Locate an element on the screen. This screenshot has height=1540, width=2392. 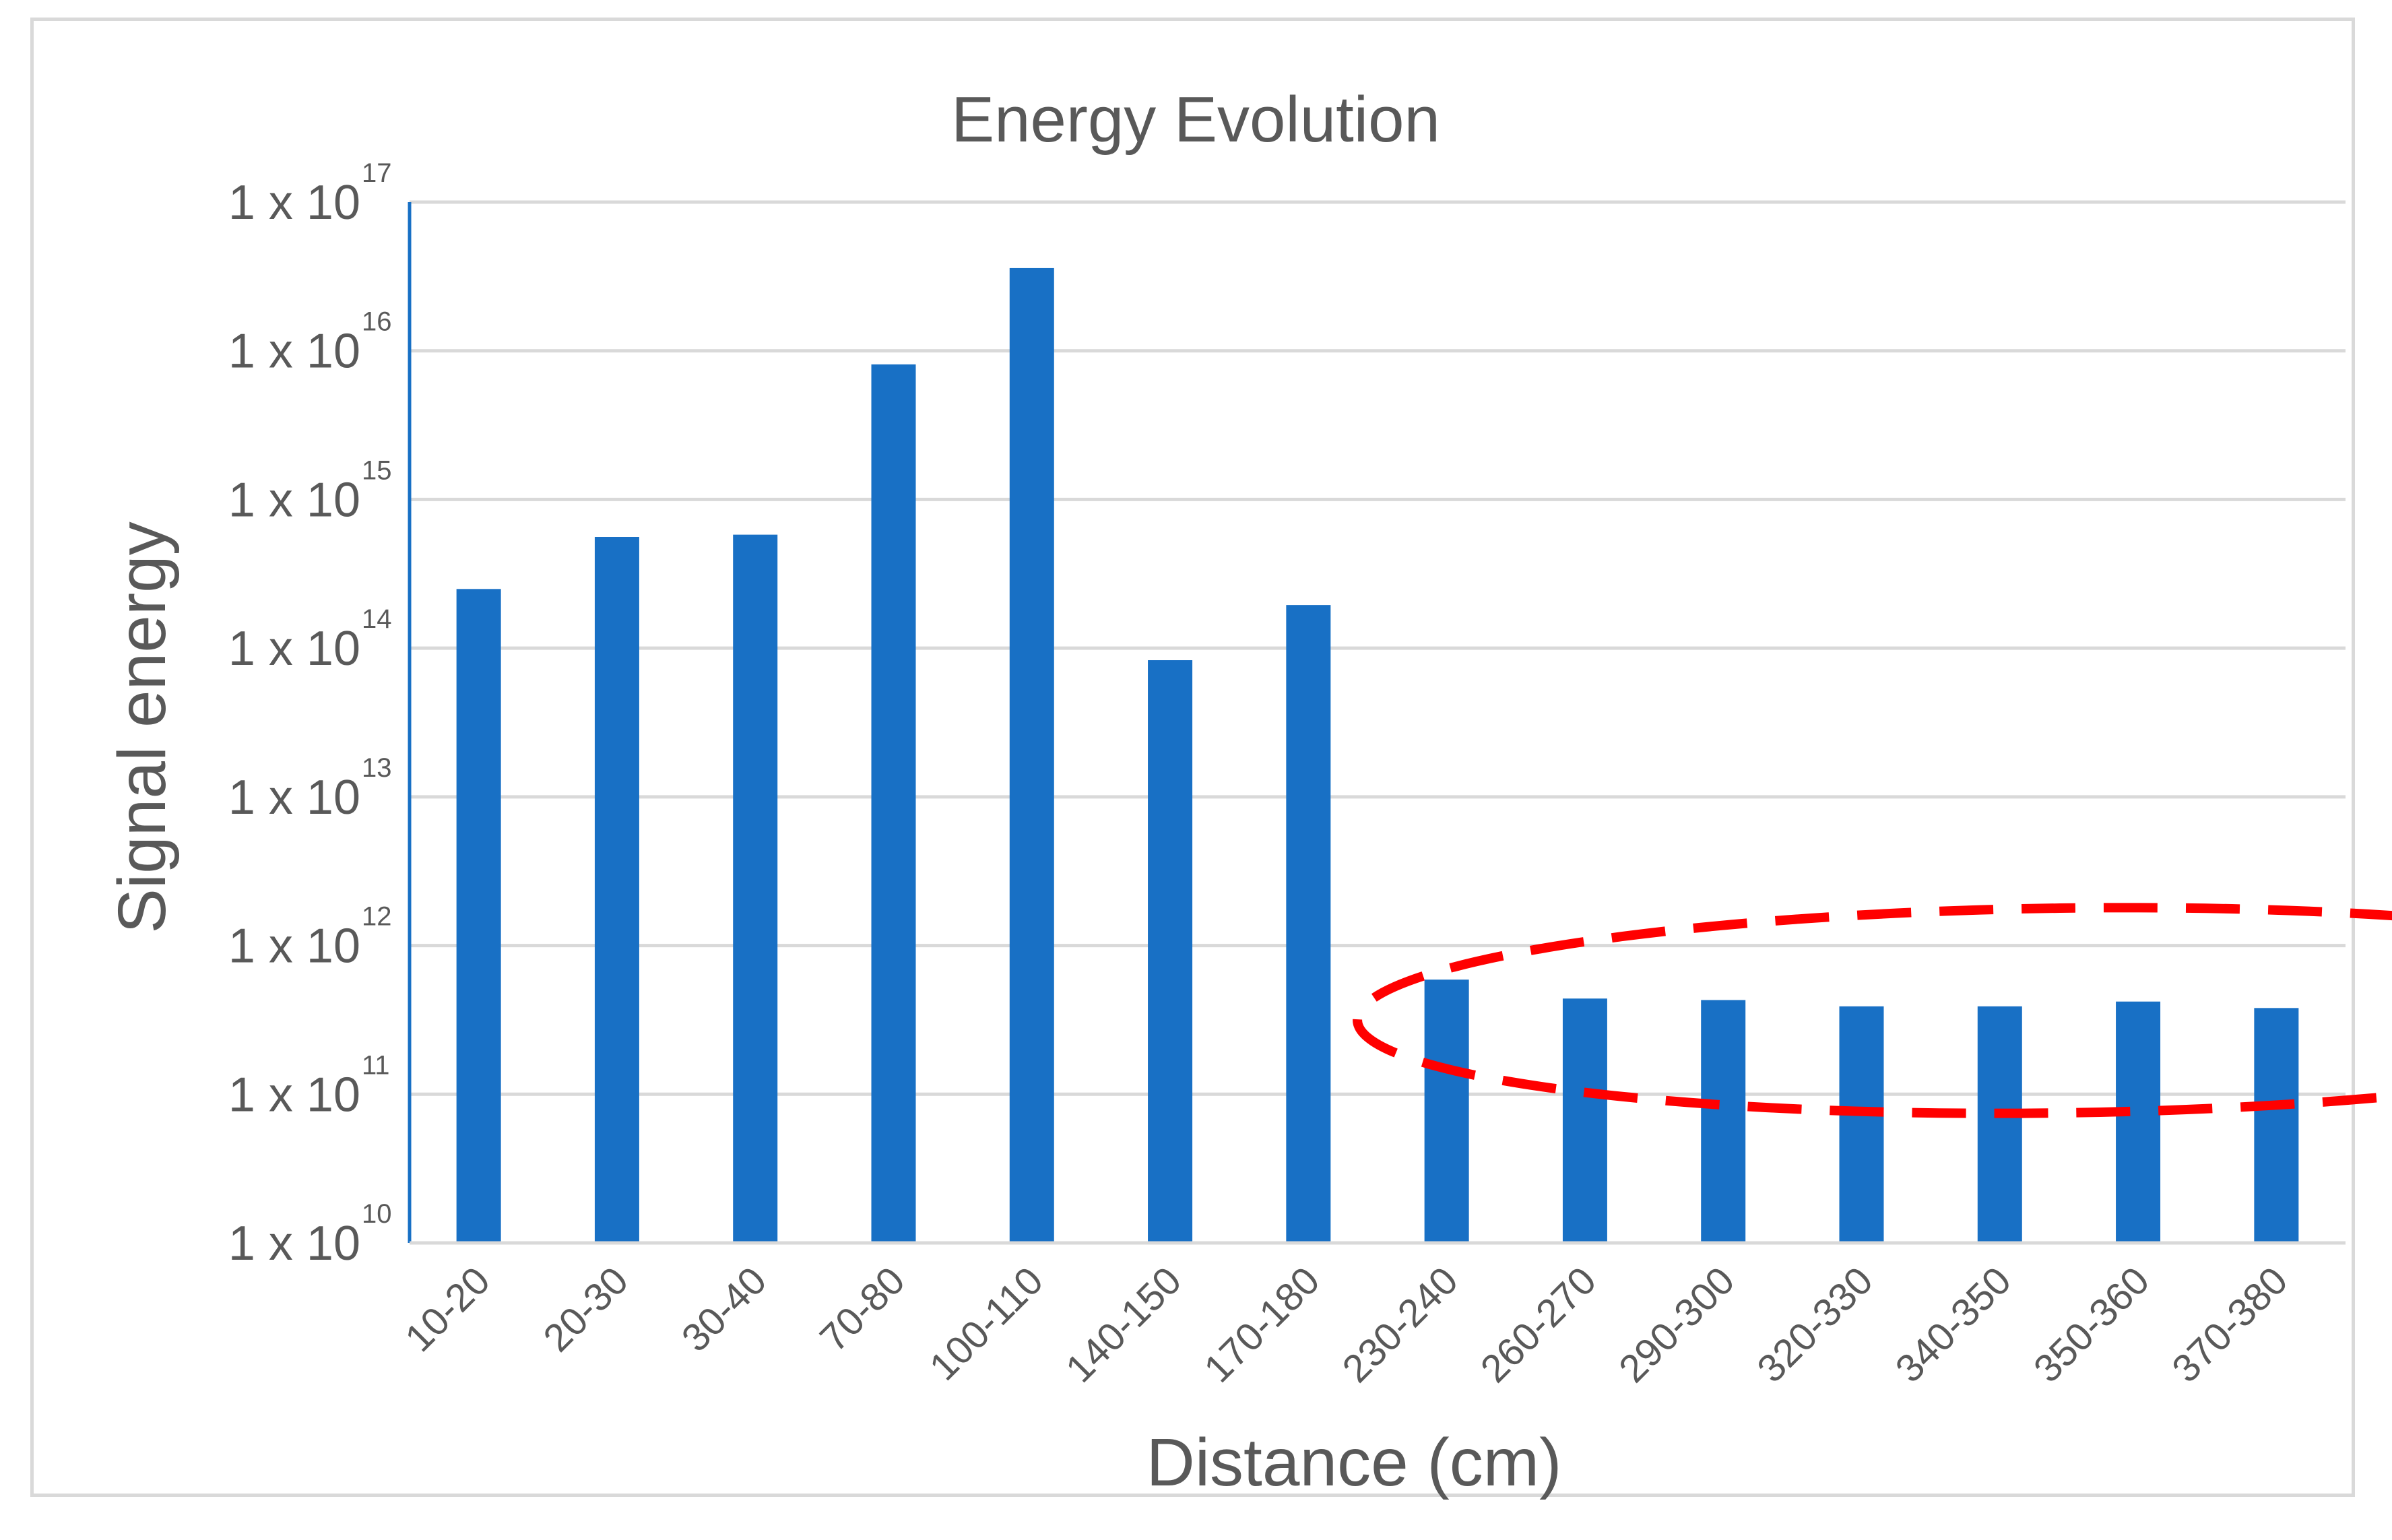
x-tick-label: 230-240 is located at coordinates (1400, 1324).